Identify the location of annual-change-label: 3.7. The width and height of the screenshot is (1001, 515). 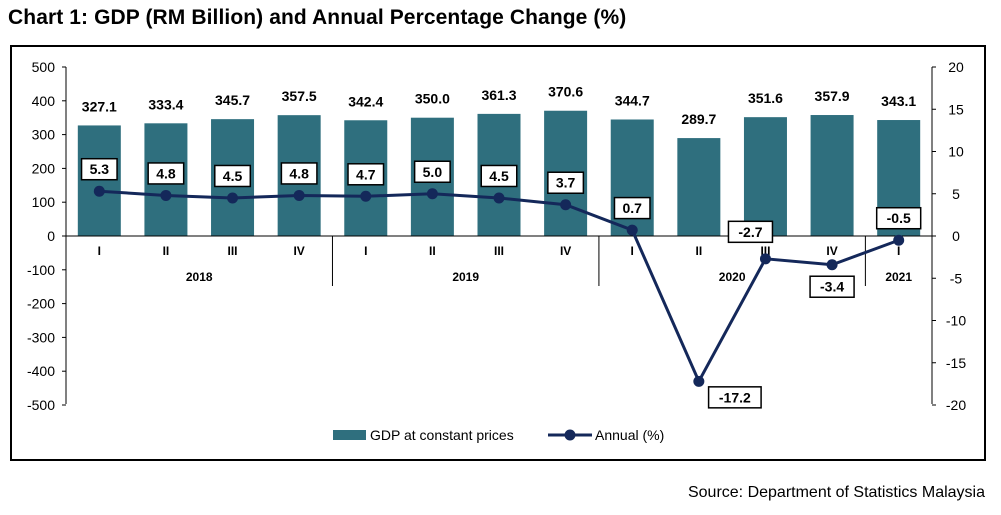
(566, 183).